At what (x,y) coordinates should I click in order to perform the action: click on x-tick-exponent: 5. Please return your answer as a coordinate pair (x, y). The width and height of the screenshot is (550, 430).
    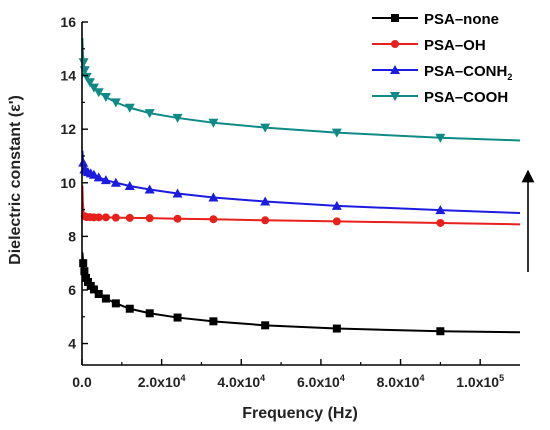
    Looking at the image, I should click on (501, 378).